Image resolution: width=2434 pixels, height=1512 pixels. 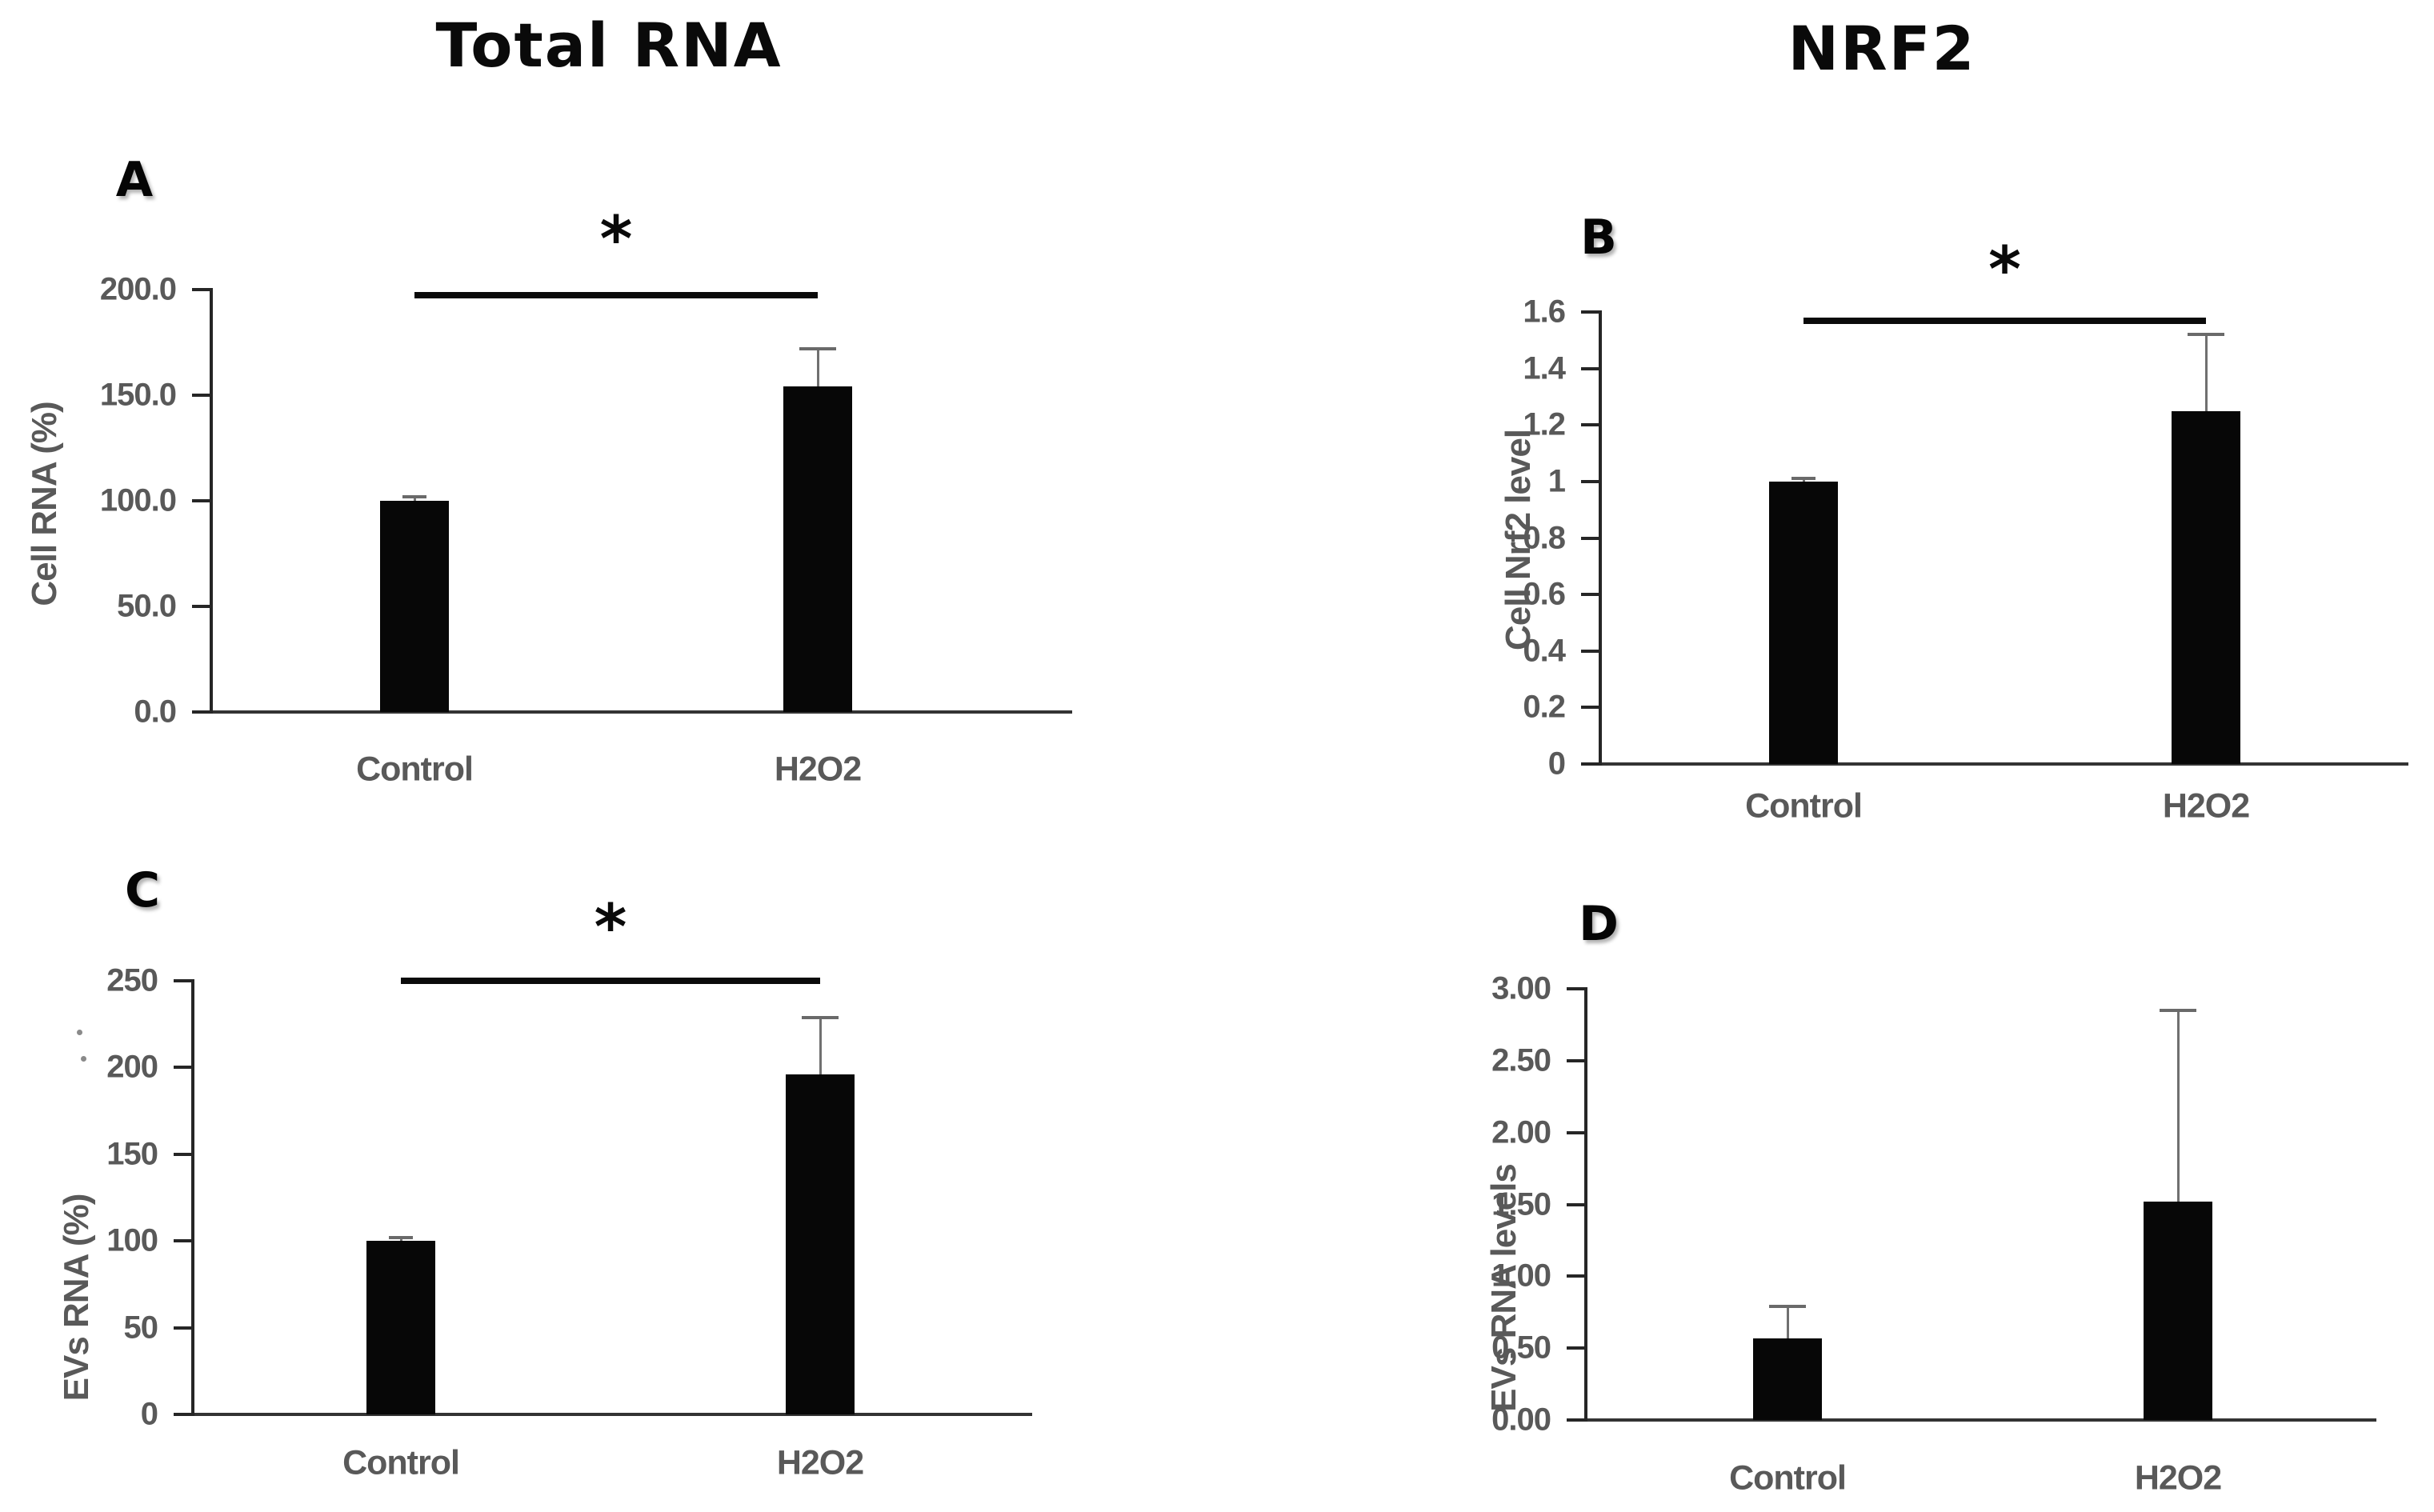 I want to click on panel-letter-A: A, so click(x=134, y=180).